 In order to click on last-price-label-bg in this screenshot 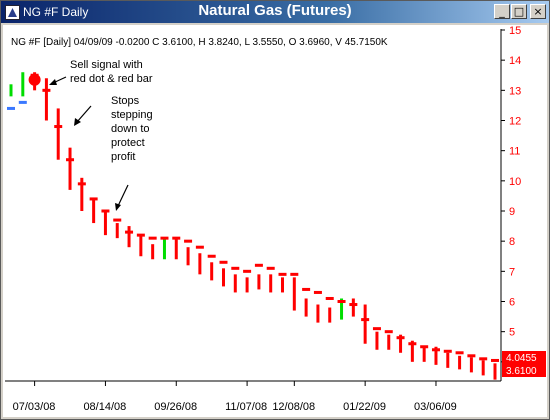, I will do `click(524, 370)`.